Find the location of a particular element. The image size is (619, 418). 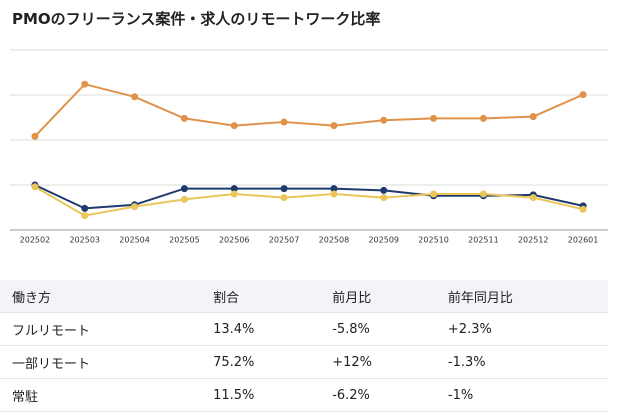

table-cell: -1% is located at coordinates (521, 395).